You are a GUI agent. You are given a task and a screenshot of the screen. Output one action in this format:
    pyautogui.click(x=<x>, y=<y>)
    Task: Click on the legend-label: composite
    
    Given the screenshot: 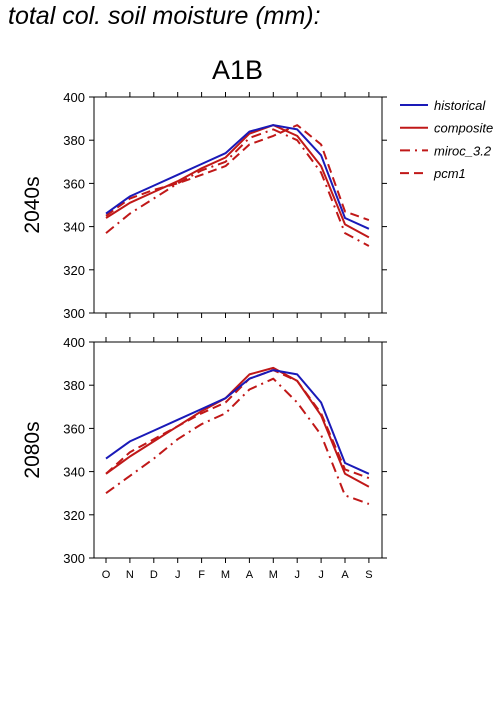 What is the action you would take?
    pyautogui.click(x=463, y=128)
    